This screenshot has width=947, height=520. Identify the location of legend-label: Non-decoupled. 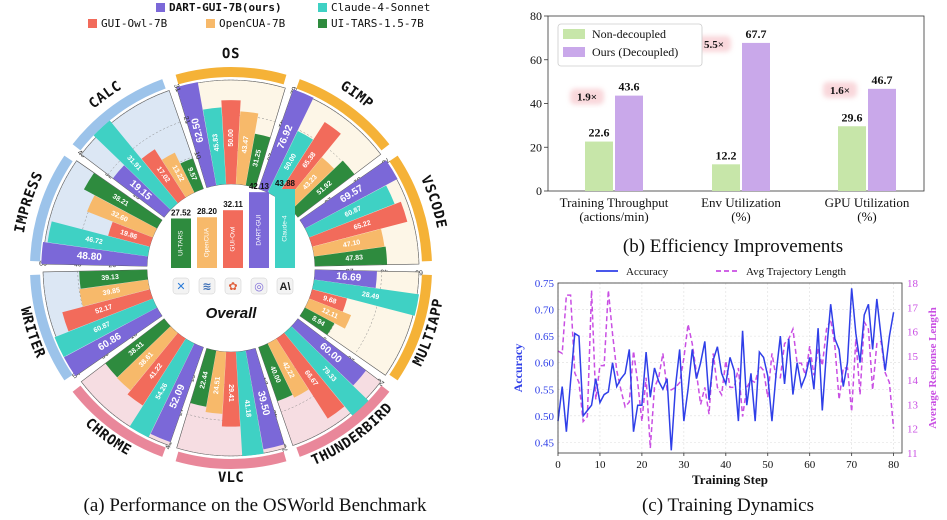
(629, 34).